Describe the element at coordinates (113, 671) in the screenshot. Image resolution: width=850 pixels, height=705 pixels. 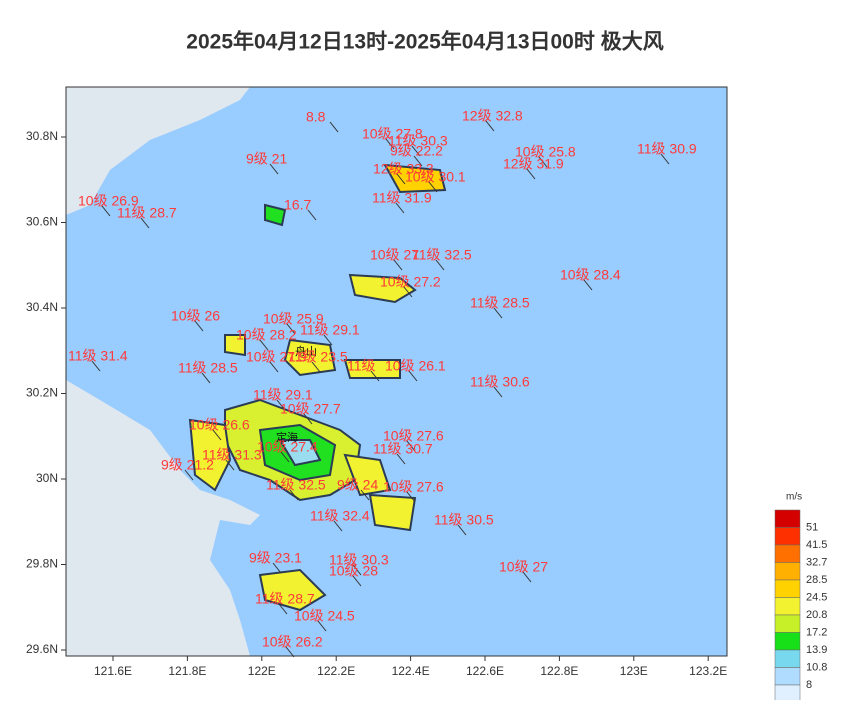
I see `x-tick-label: 121.6E` at that location.